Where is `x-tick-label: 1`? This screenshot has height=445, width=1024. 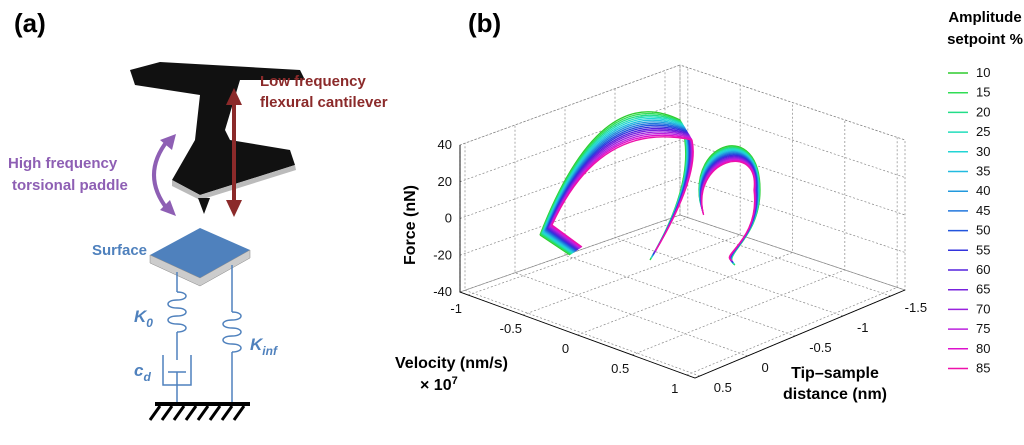 x-tick-label: 1 is located at coordinates (674, 388).